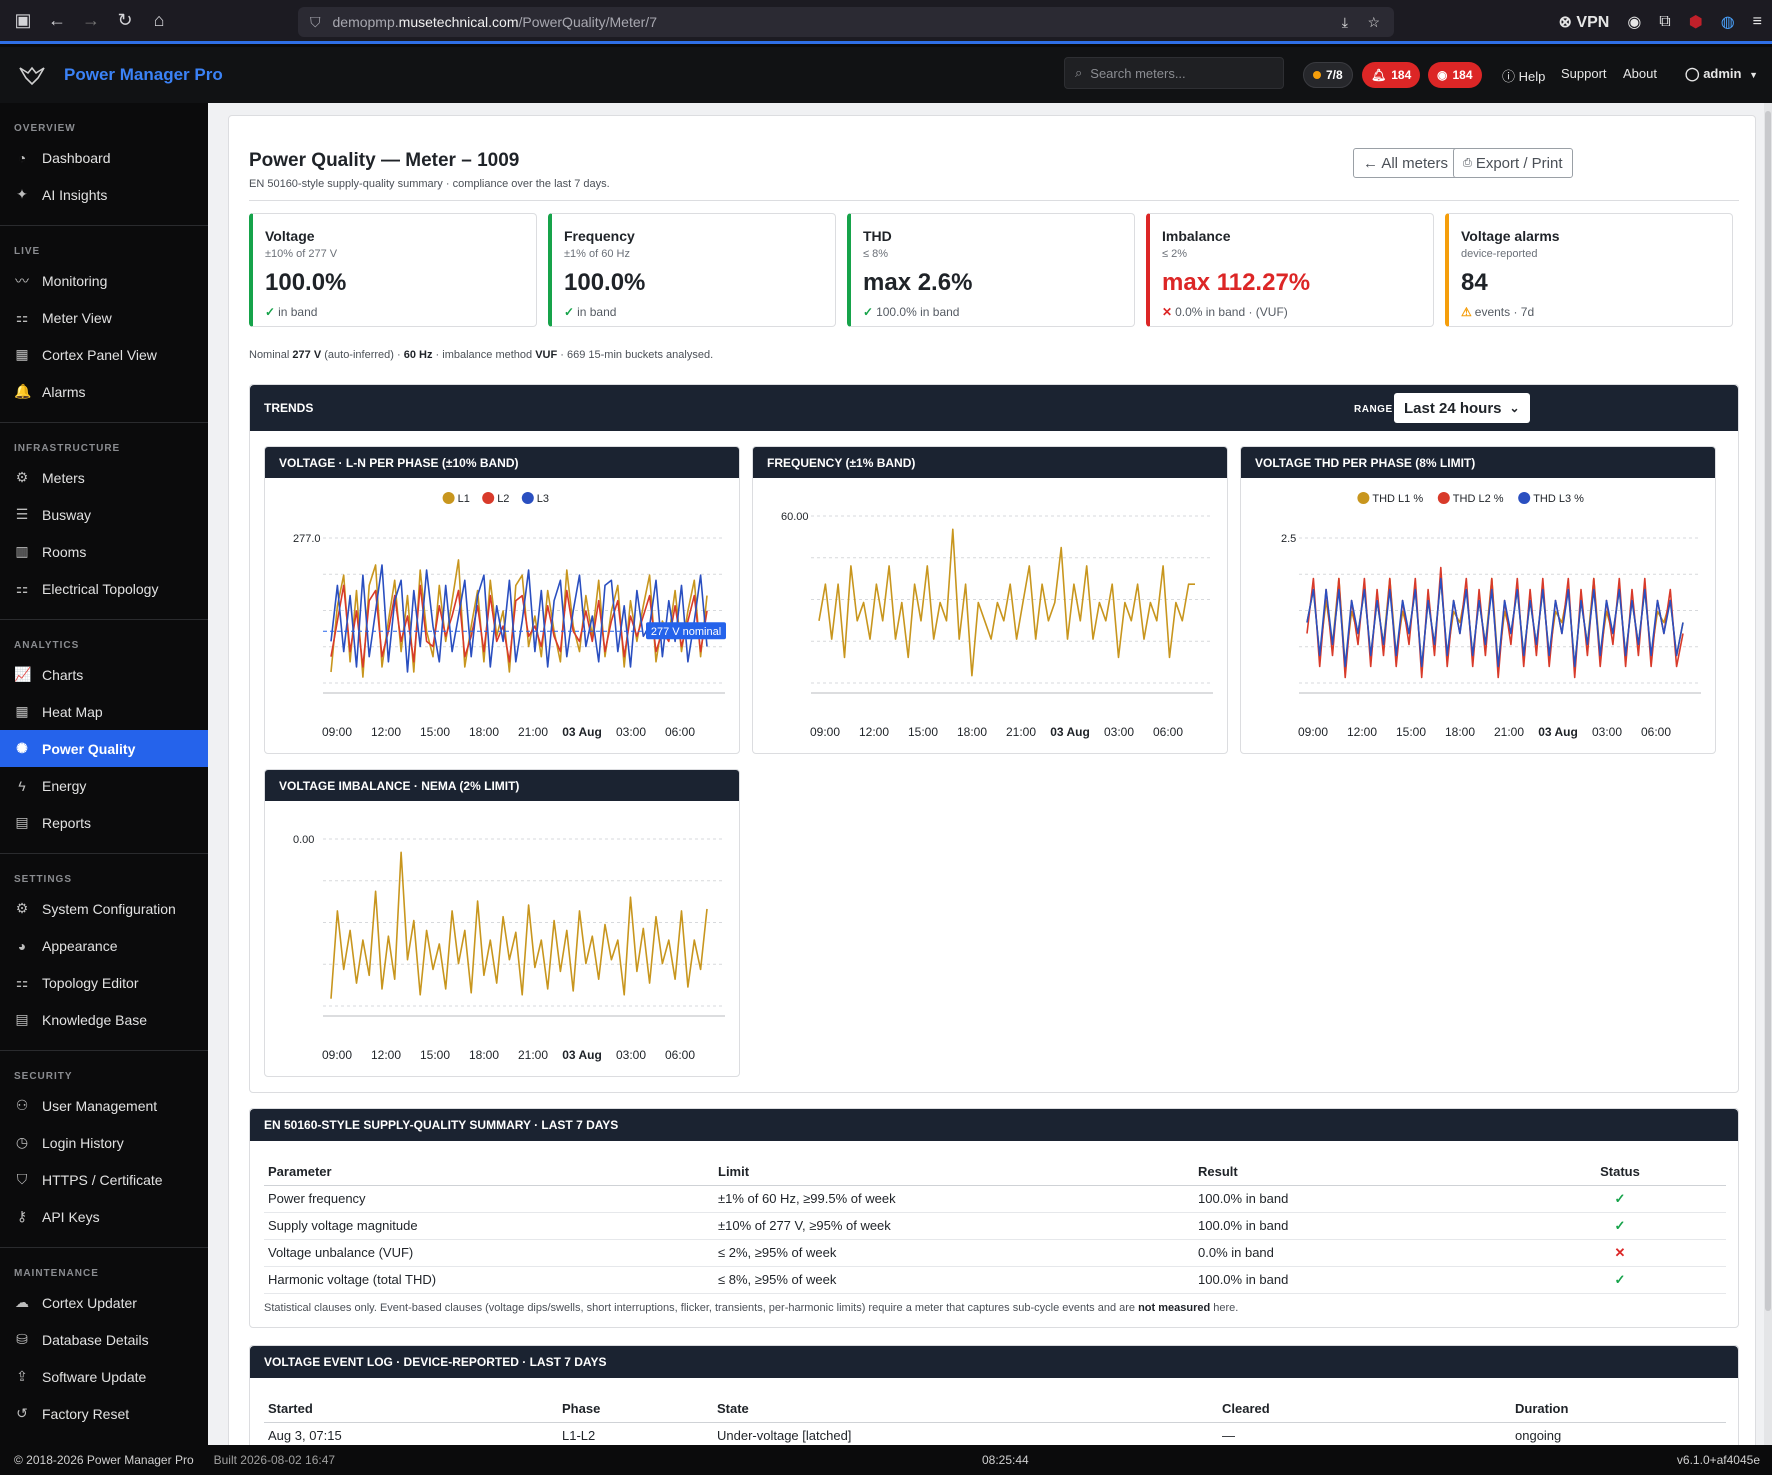  I want to click on brand-name: Power Manager Pro, so click(143, 74).